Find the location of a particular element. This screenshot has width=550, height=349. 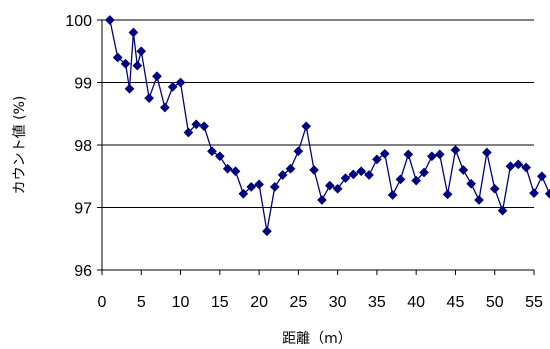

x-tick-labels: 0 5 10 15 20 25 30 35 40 45 50 55 is located at coordinates (320, 302).